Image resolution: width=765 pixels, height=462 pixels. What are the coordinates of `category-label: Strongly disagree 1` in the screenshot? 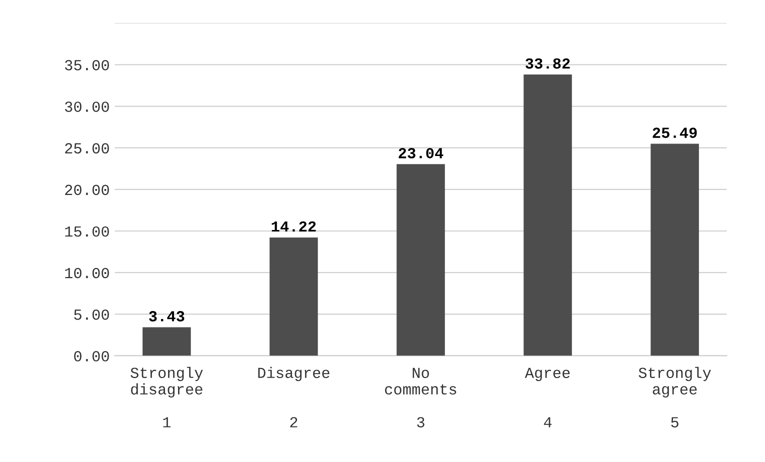 It's located at (166, 397).